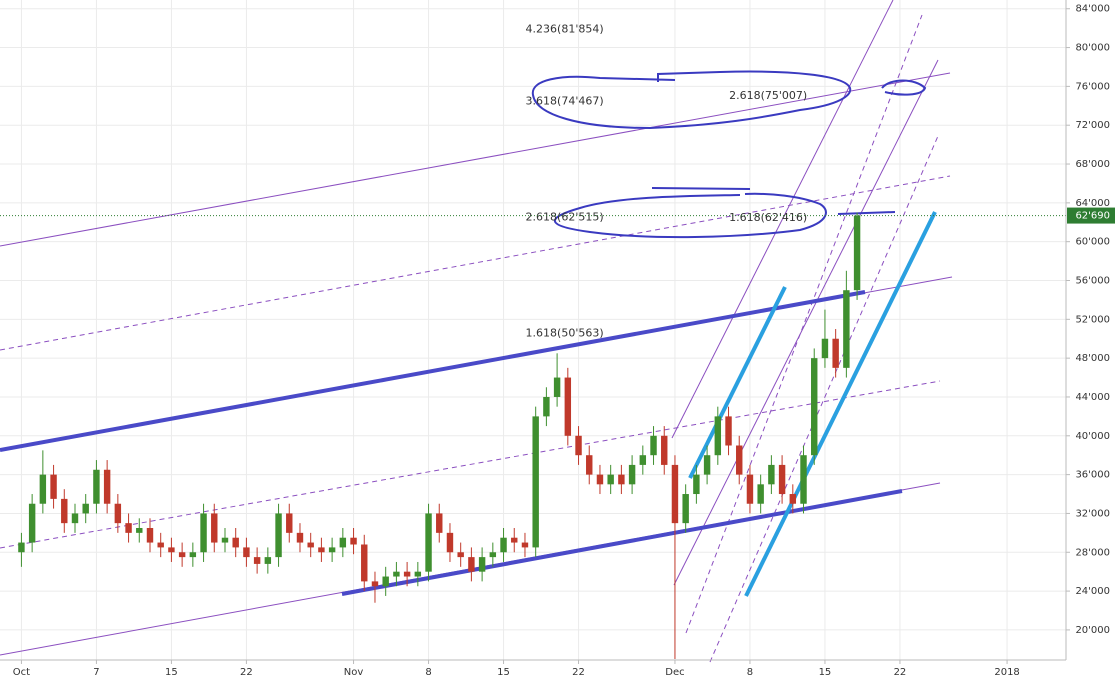 This screenshot has width=1115, height=683. I want to click on y-tick-label: 36'000, so click(1092, 475).